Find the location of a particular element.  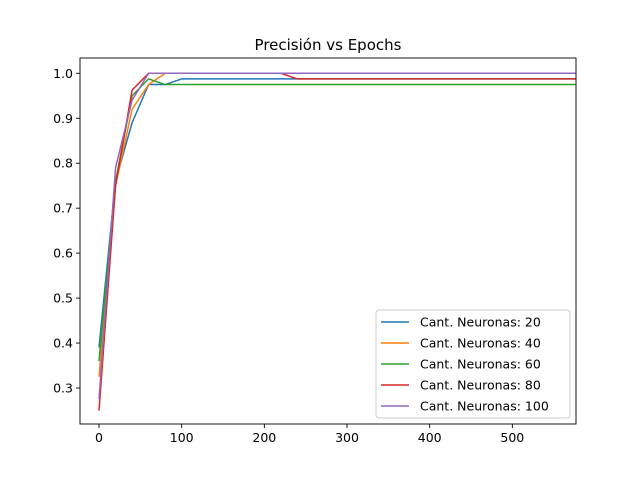

y-tick-label: 1.0 is located at coordinates (63, 73).